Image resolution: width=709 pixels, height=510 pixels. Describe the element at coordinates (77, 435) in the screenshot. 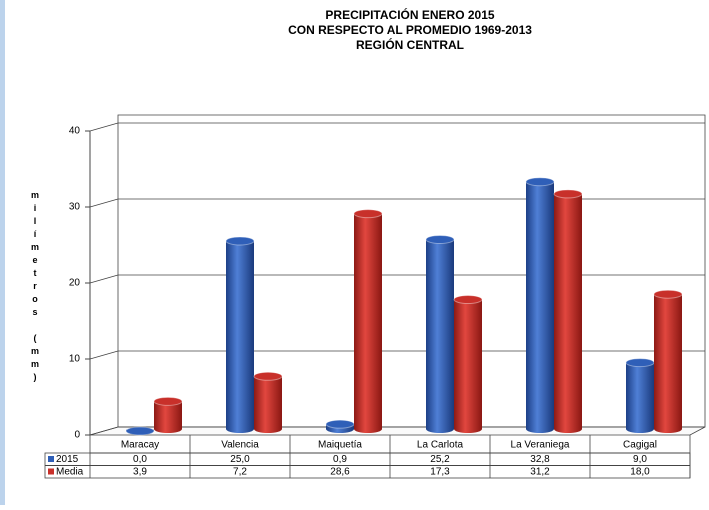

I see `y-tick-label: 0` at that location.